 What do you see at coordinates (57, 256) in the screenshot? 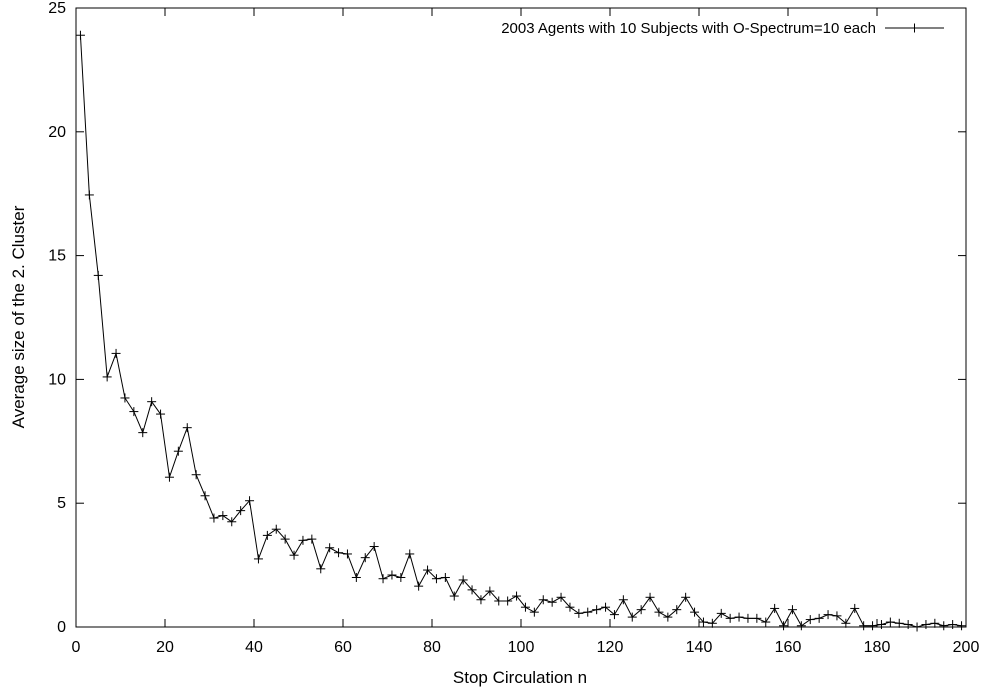
I see `y-tick-label: 15` at bounding box center [57, 256].